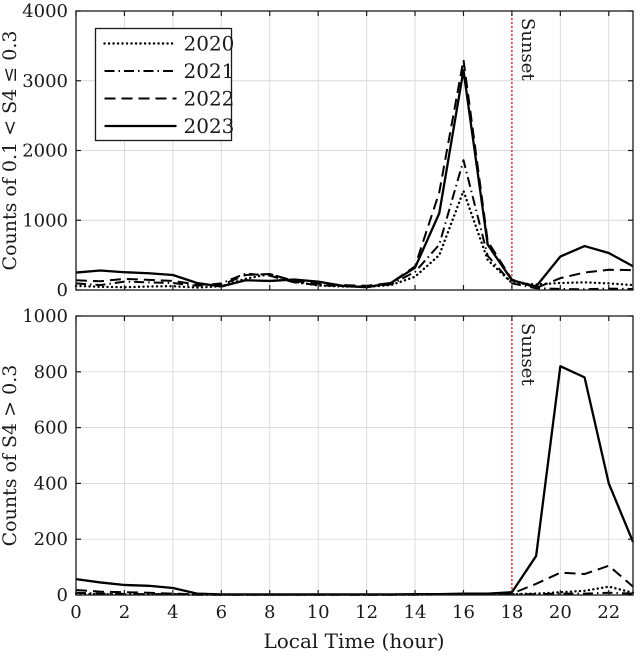 This screenshot has width=640, height=657. What do you see at coordinates (366, 612) in the screenshot?
I see `x-tick-label: 12` at bounding box center [366, 612].